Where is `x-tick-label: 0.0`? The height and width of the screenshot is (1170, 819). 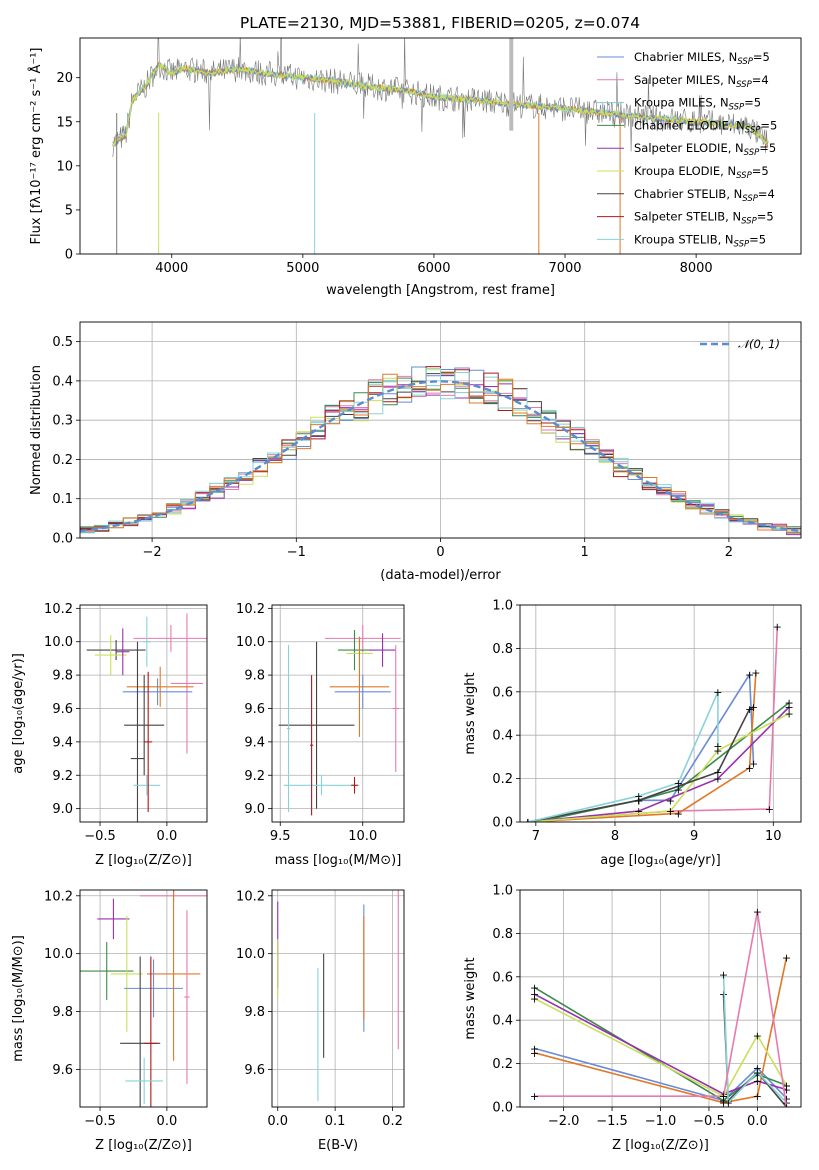 x-tick-label: 0.0 is located at coordinates (167, 836).